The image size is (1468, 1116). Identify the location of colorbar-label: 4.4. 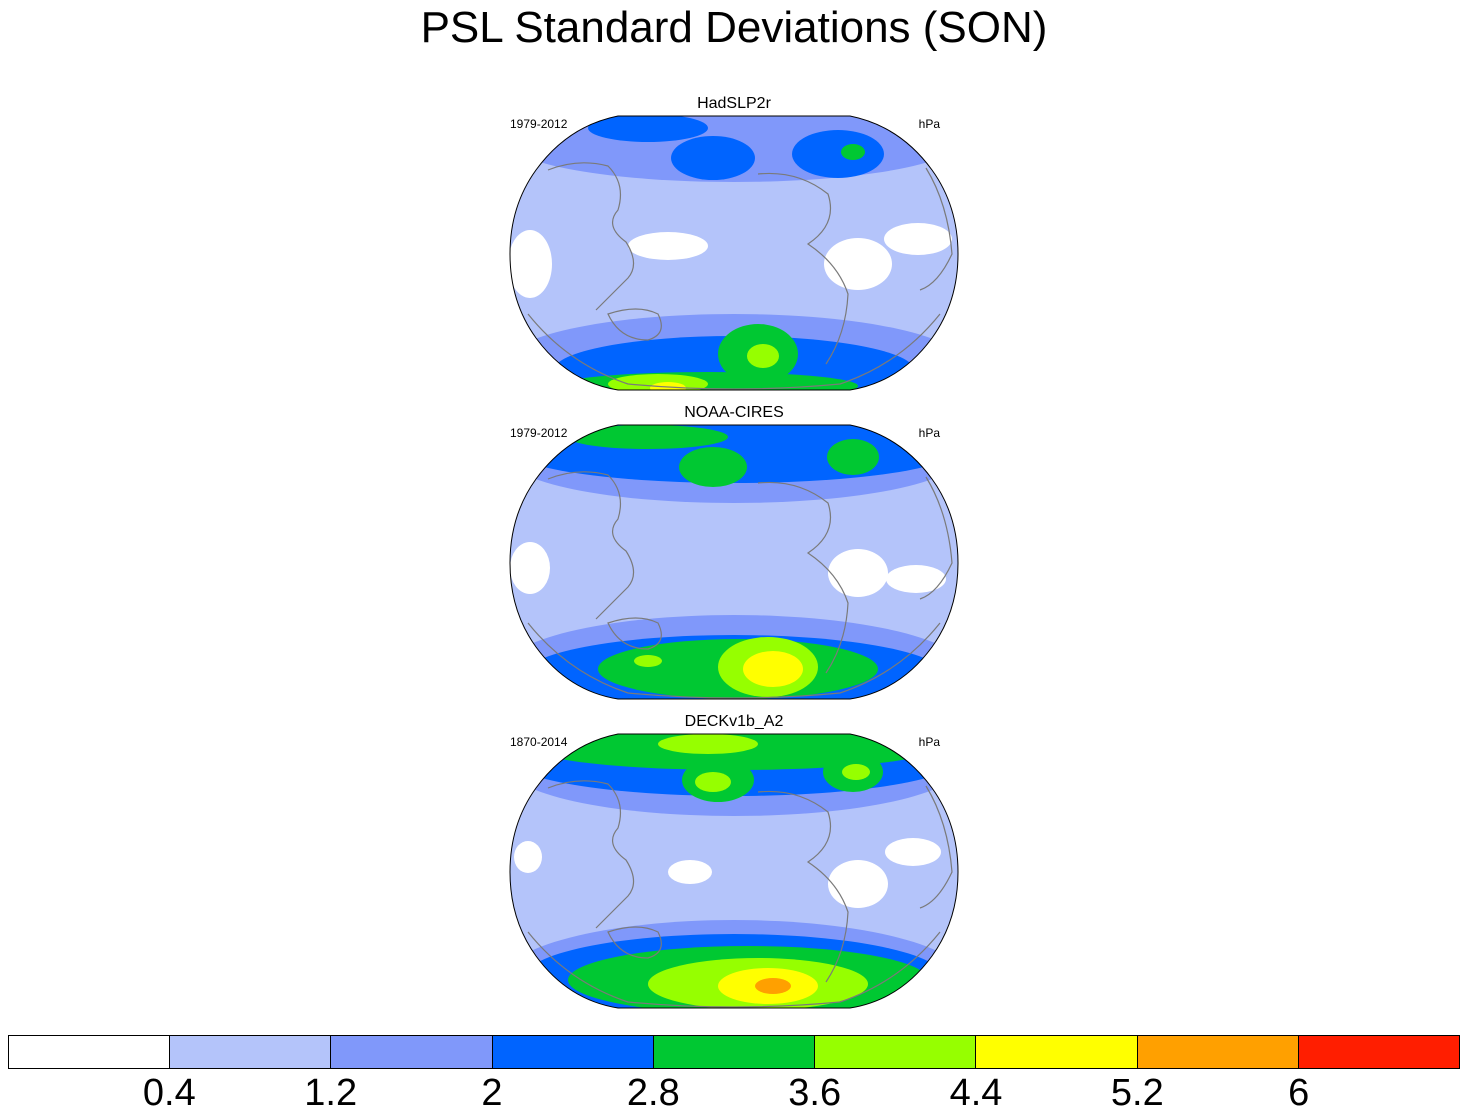
(976, 1093).